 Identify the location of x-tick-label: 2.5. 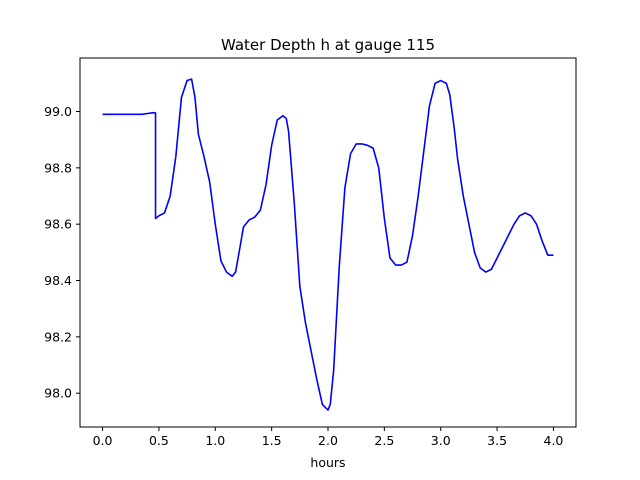
(384, 440).